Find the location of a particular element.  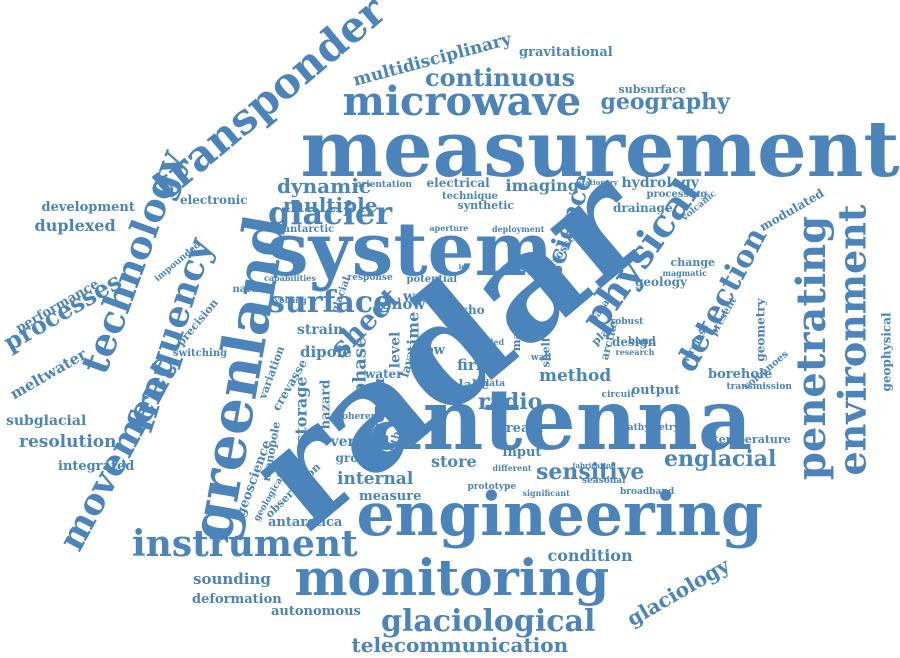

cloud-word-evolving: evolving is located at coordinates (288, 300).